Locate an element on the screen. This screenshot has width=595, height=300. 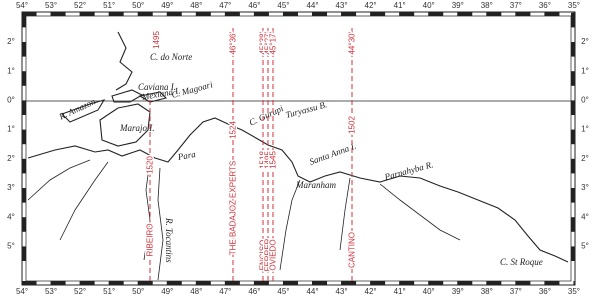
line-degree: 45°38' is located at coordinates (263, 43).